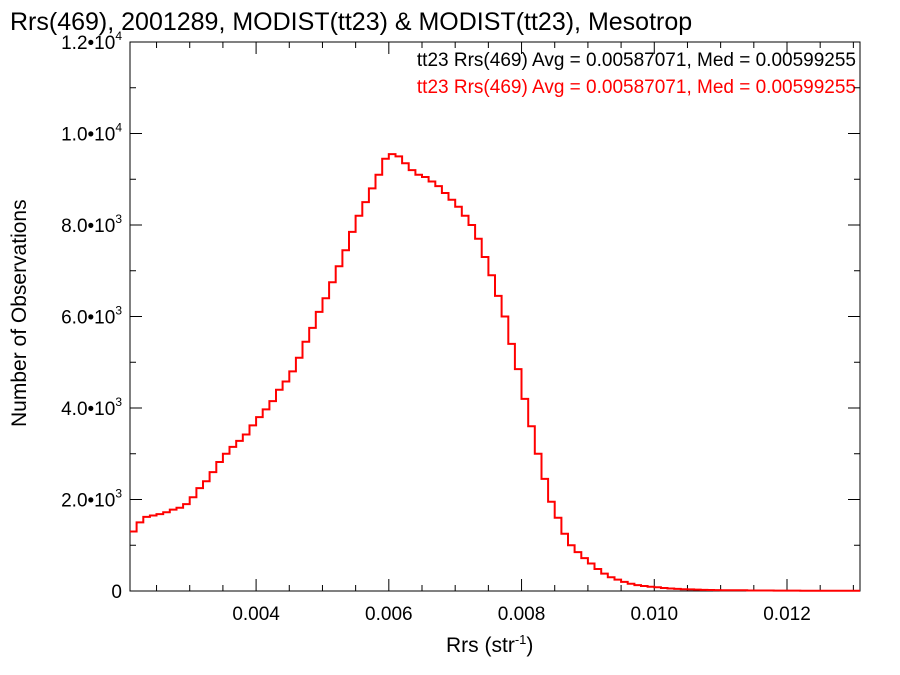 This screenshot has height=675, width=900. Describe the element at coordinates (520, 639) in the screenshot. I see `x-axis-label-exponent: -1` at that location.